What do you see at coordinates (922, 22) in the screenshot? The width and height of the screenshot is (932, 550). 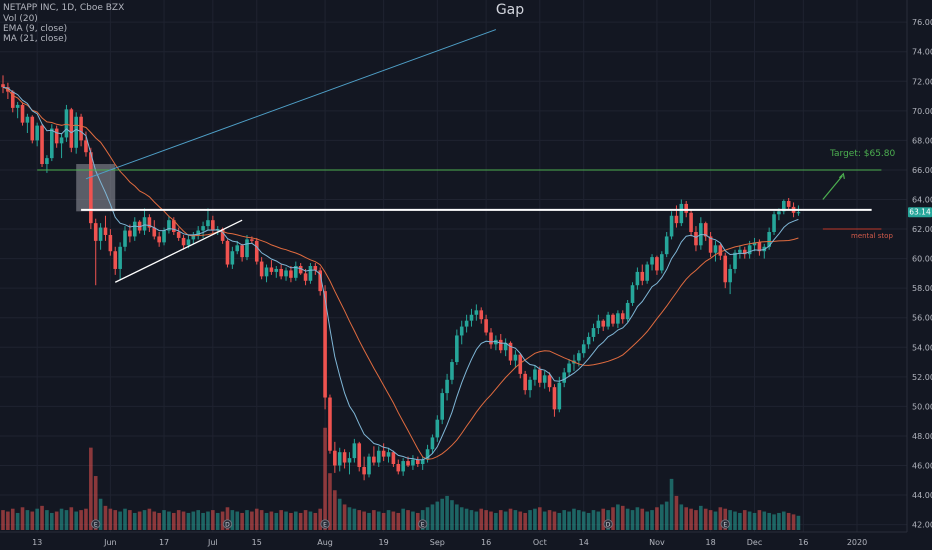 I see `y-tick-label: 76.00` at bounding box center [922, 22].